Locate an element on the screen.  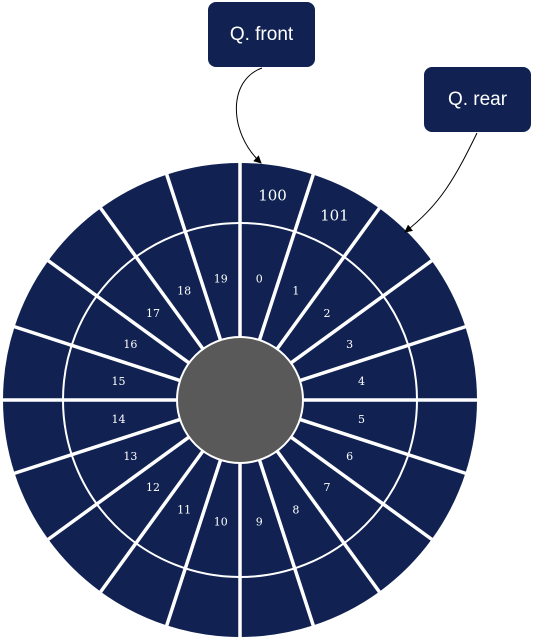
slot-index-11: 11 is located at coordinates (184, 510).